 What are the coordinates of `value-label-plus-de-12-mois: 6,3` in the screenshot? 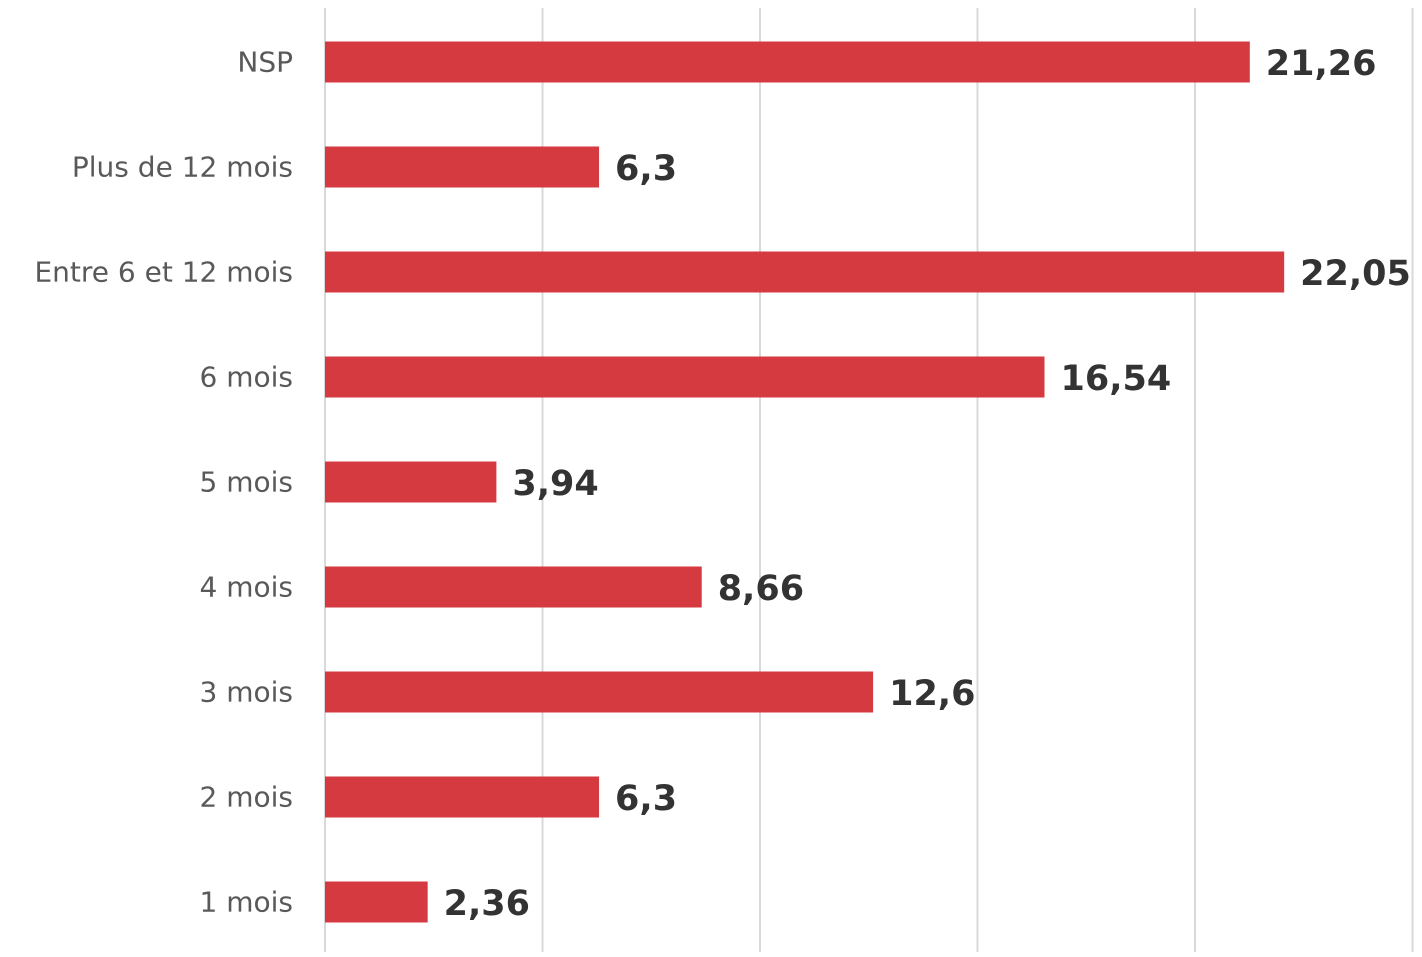 It's located at (646, 169).